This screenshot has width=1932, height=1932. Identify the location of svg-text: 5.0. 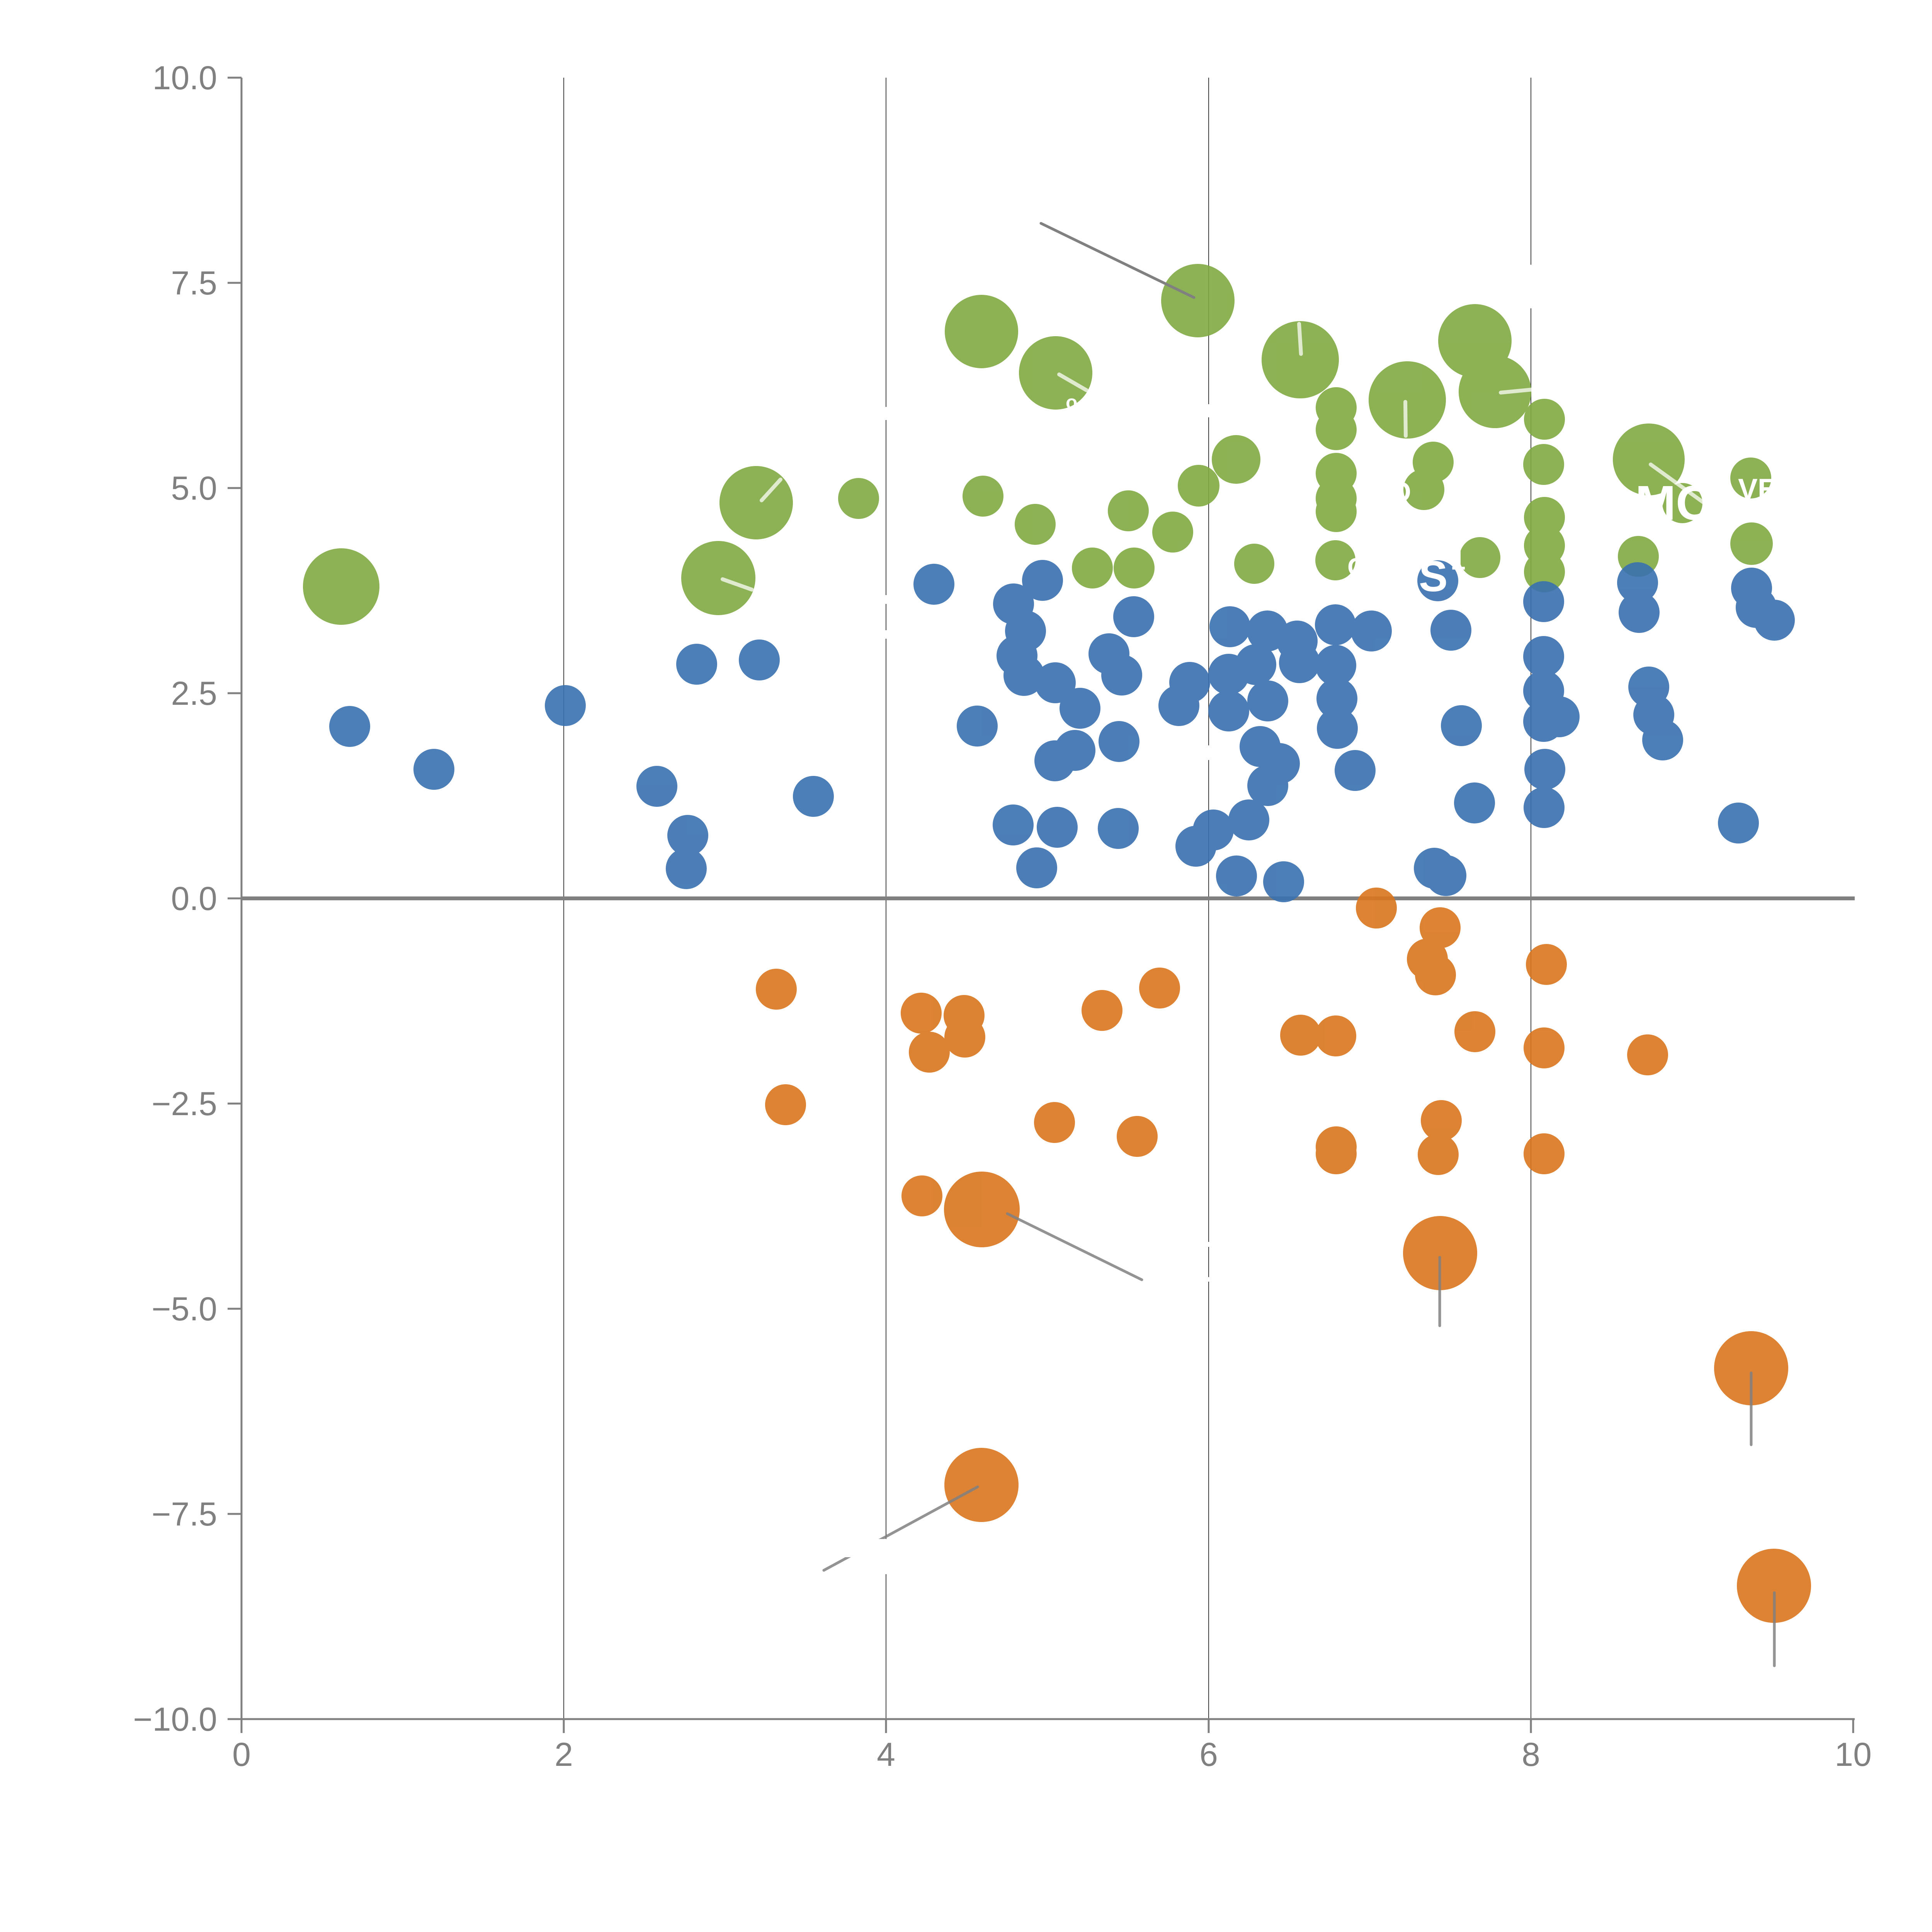
(194, 489).